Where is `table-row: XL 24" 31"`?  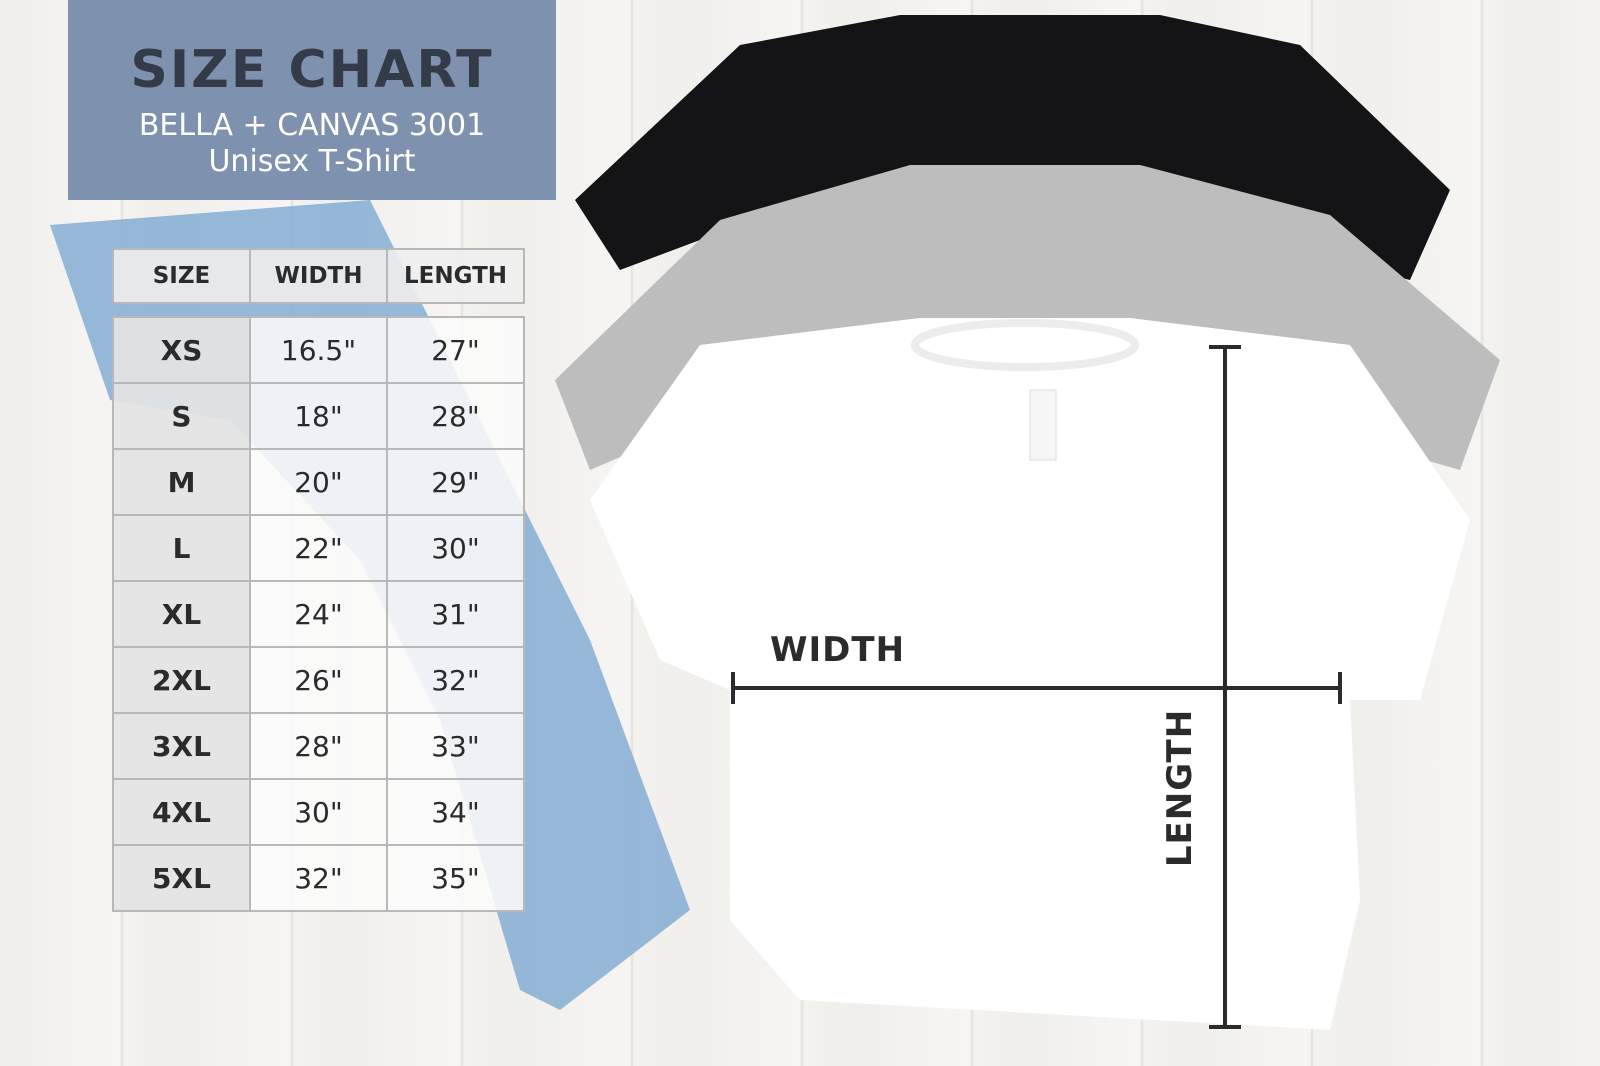 table-row: XL 24" 31" is located at coordinates (318, 614).